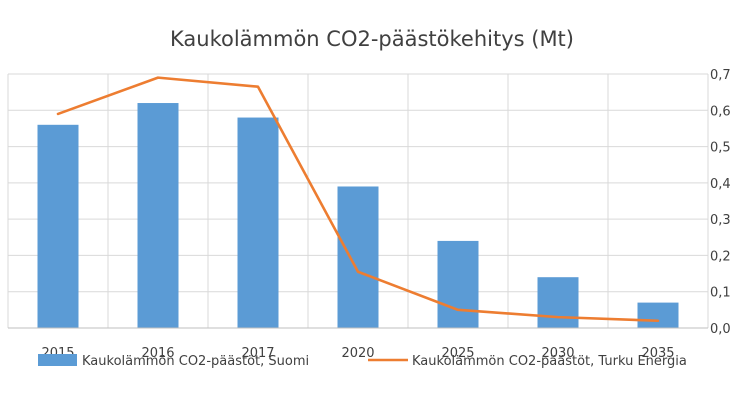  What do you see at coordinates (657, 353) in the screenshot?
I see `x-tick-label: 2035` at bounding box center [657, 353].